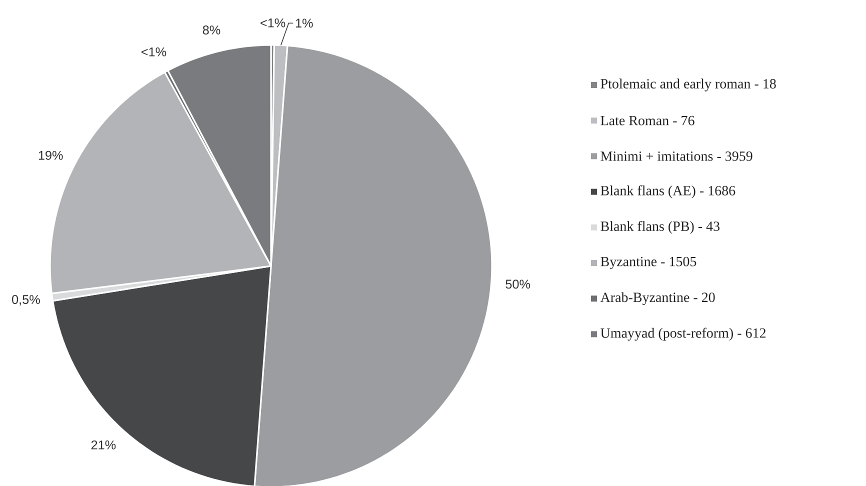 This screenshot has width=866, height=486. Describe the element at coordinates (647, 121) in the screenshot. I see `legend-label: Late Roman - 76` at that location.